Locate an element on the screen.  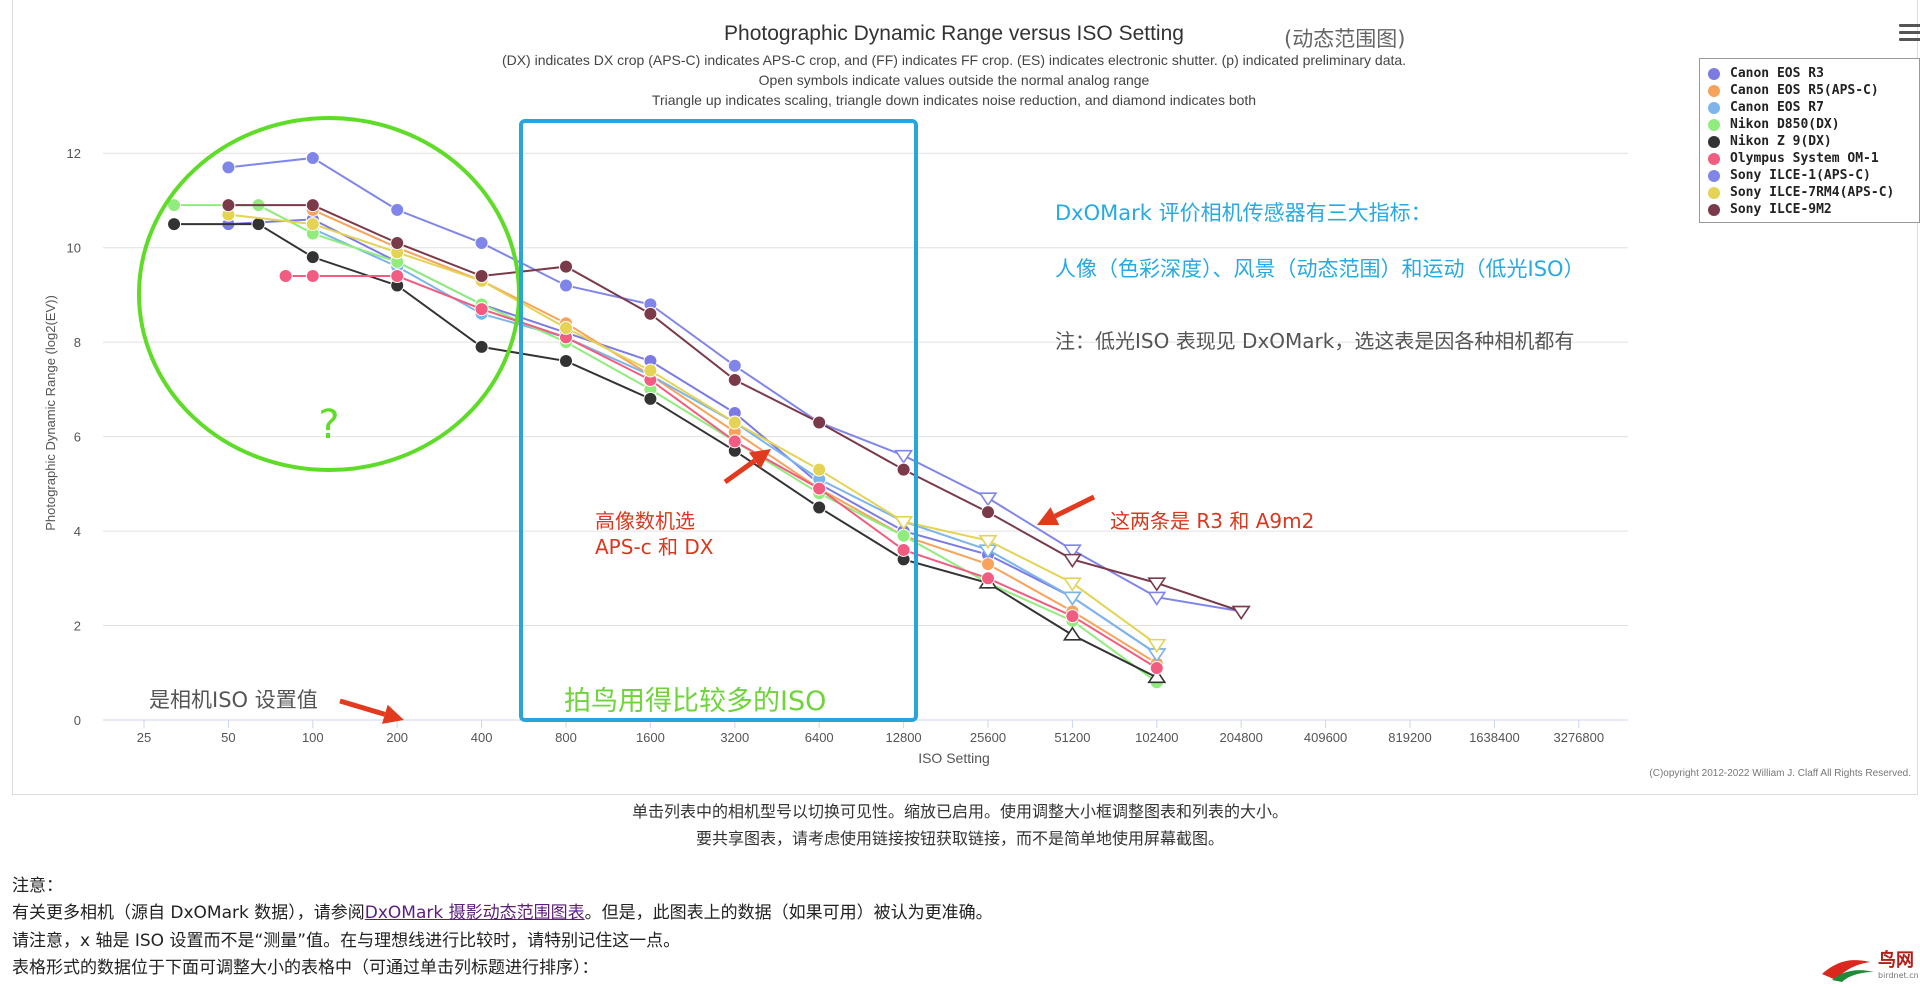
legend-item: Nikon D850(DX) is located at coordinates (1810, 124).